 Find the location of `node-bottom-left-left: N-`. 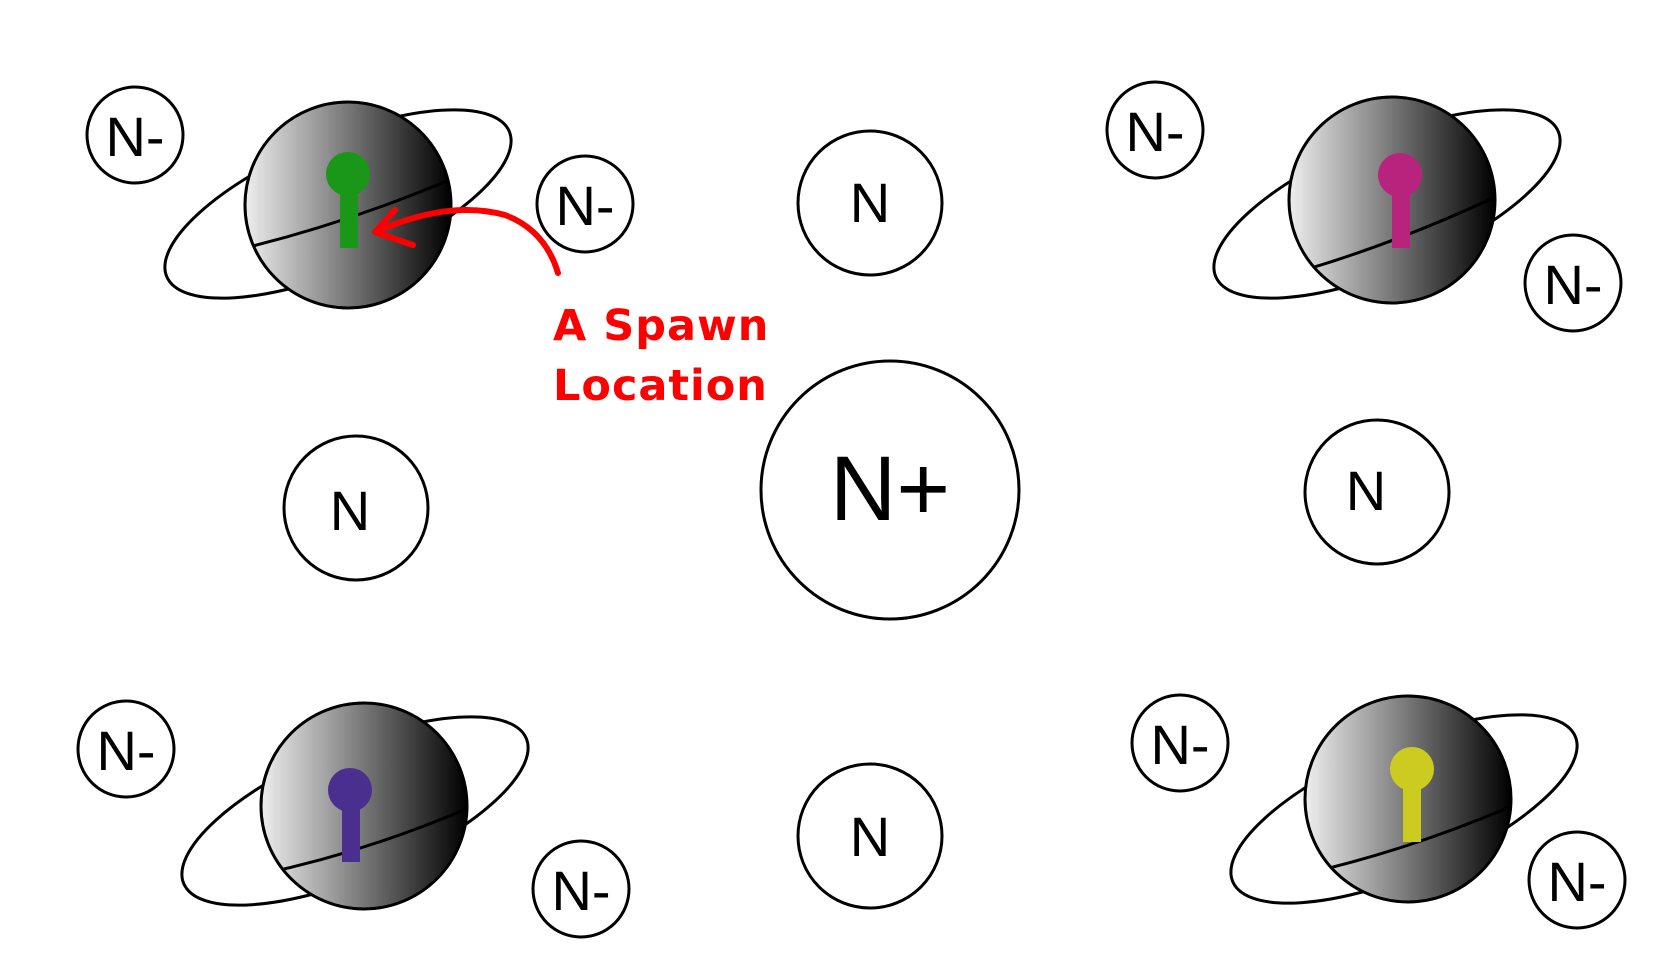

node-bottom-left-left: N- is located at coordinates (126, 749).